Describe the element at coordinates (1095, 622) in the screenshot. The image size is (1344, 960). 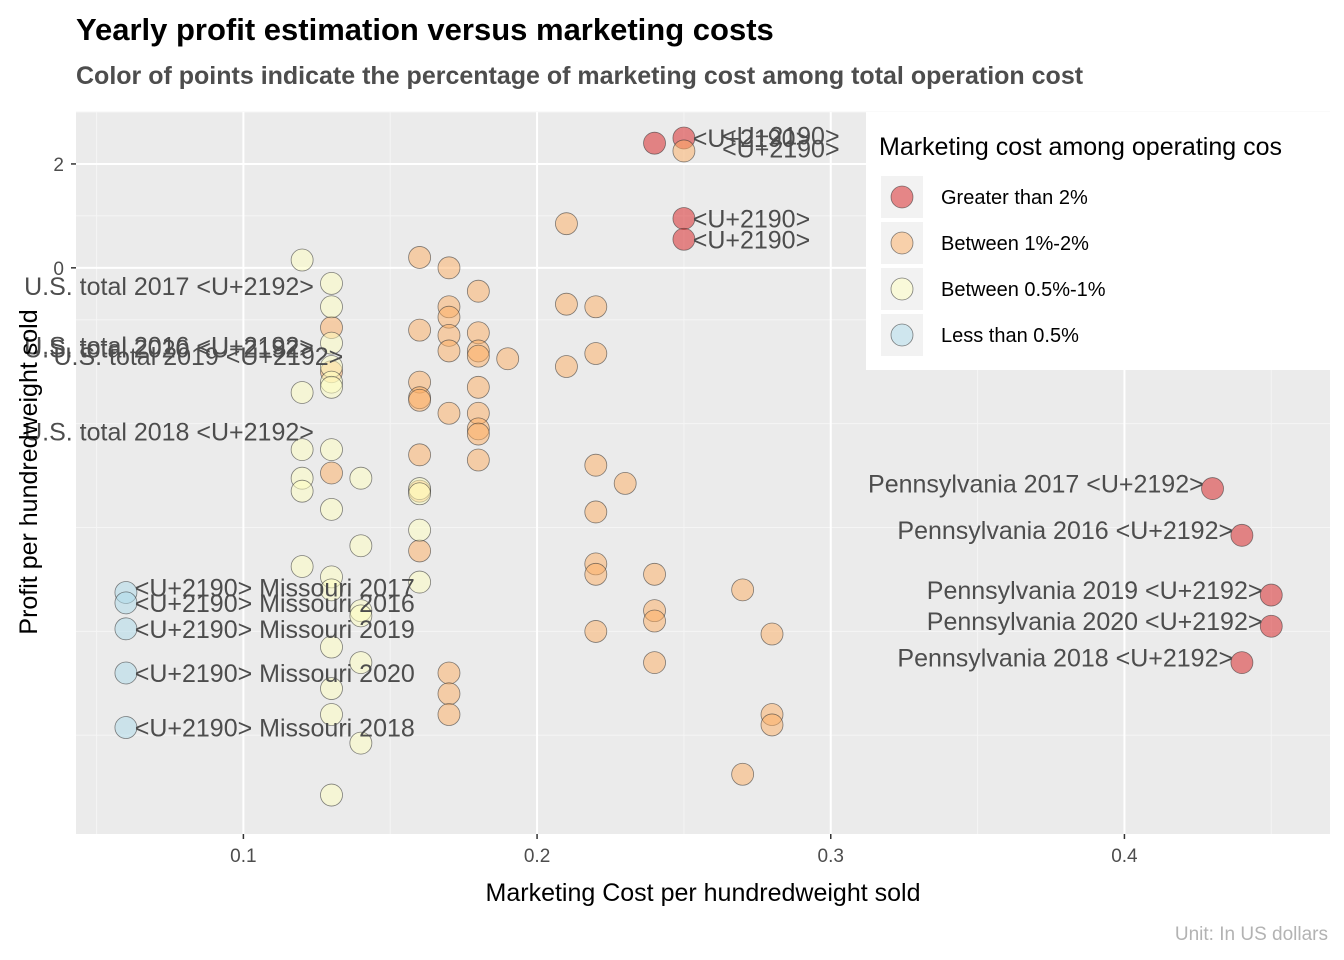
I see `point-annotation: Pennsylvania 2020 <U+2192>` at that location.